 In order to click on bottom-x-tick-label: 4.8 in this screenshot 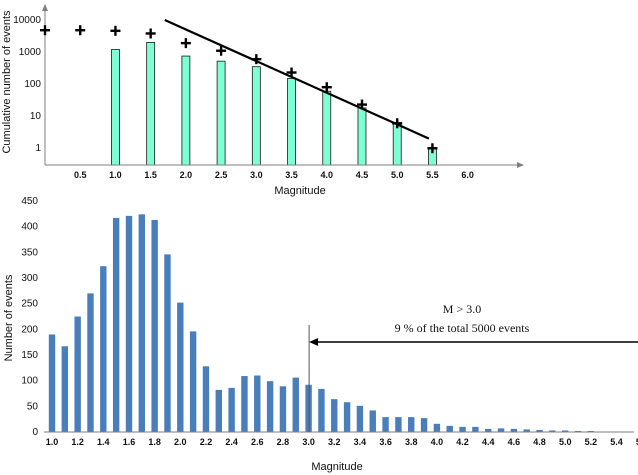, I will do `click(539, 442)`.